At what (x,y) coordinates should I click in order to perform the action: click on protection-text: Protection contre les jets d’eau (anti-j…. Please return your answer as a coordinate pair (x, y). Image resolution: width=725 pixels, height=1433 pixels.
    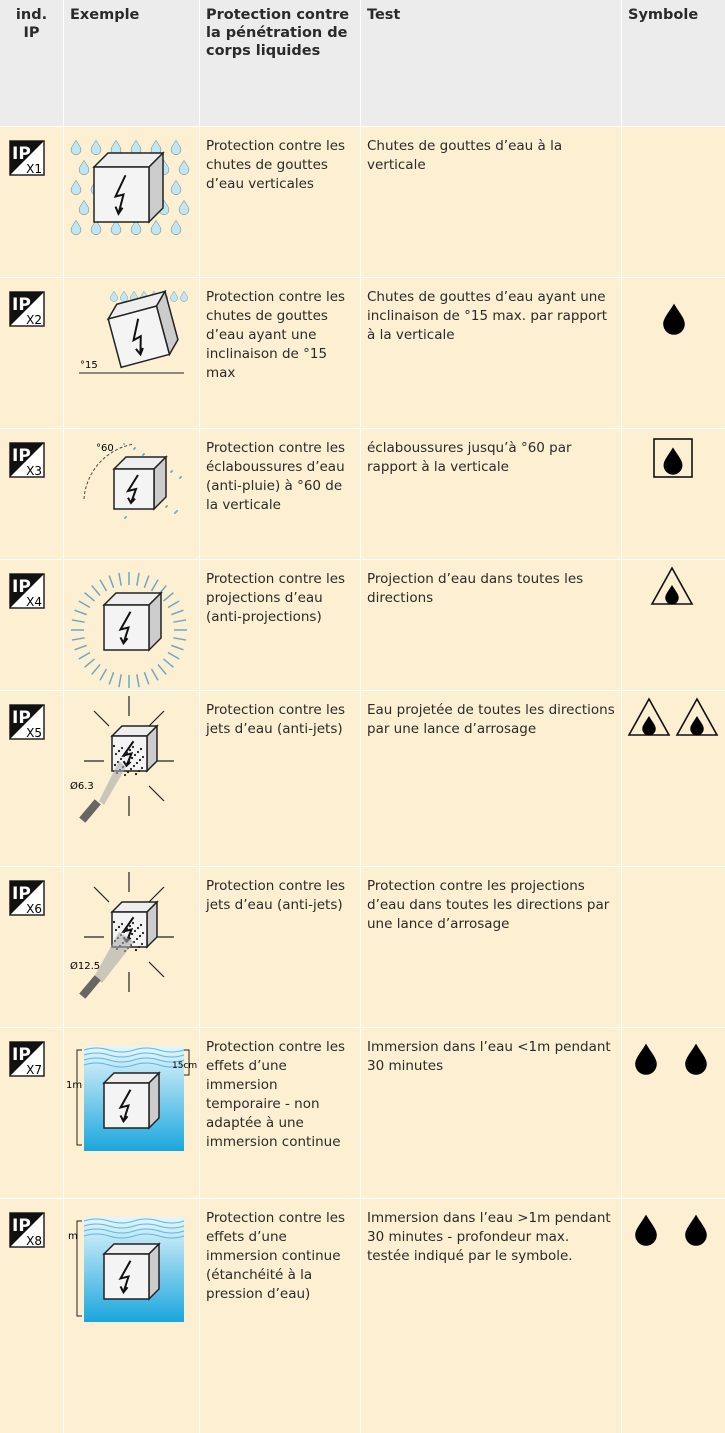
    Looking at the image, I should click on (280, 778).